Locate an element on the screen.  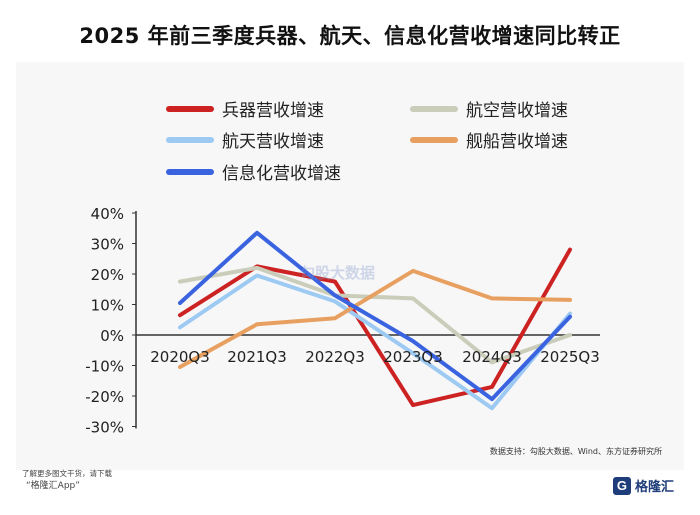
y-tick-label: -10% is located at coordinates (104, 367).